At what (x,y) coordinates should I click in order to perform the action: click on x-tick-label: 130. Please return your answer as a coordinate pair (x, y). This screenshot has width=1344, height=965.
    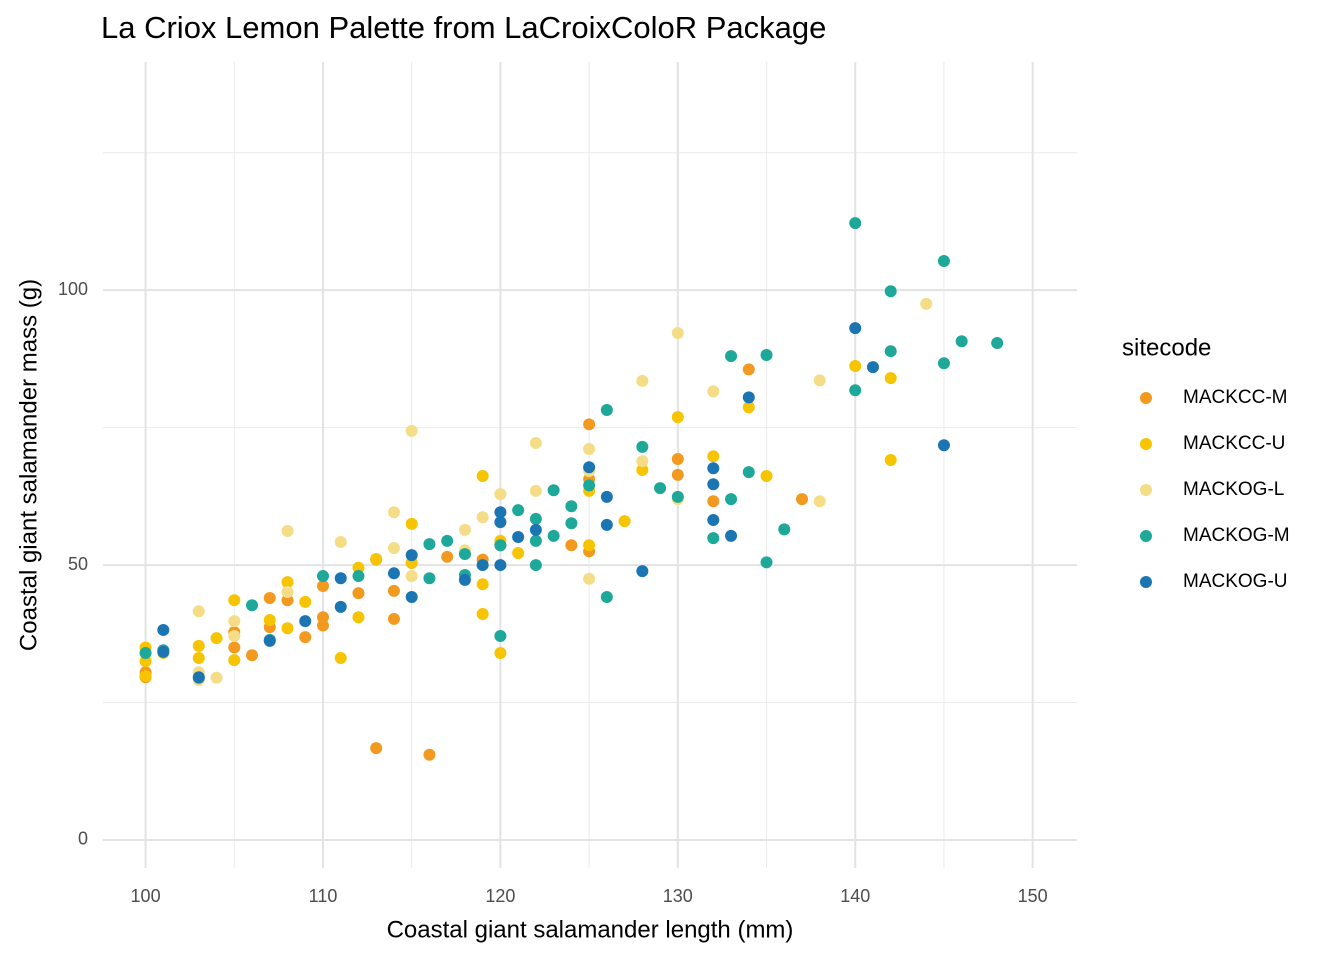
    Looking at the image, I should click on (678, 896).